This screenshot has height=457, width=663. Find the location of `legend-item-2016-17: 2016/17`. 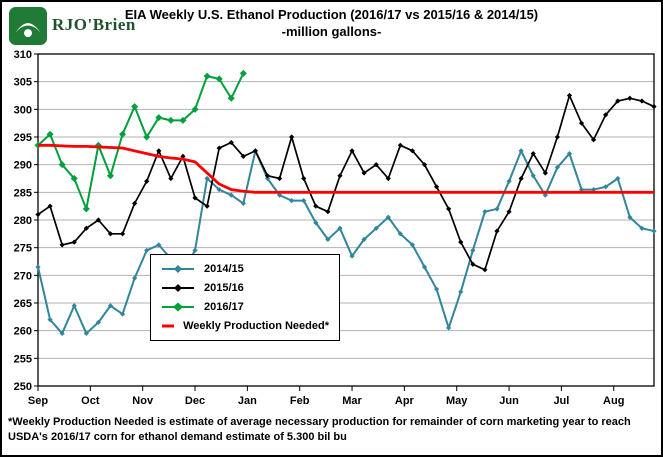

legend-item-2016-17: 2016/17 is located at coordinates (245, 307).